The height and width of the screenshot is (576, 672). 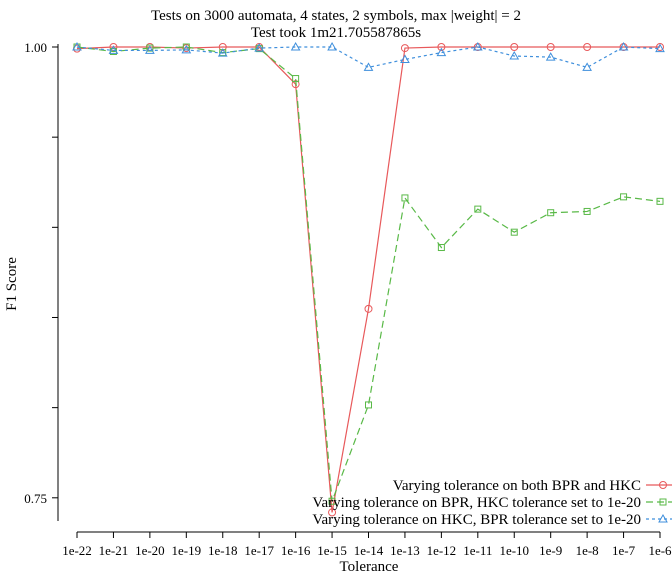 What do you see at coordinates (550, 550) in the screenshot?
I see `x-tick-label: 1e-9` at bounding box center [550, 550].